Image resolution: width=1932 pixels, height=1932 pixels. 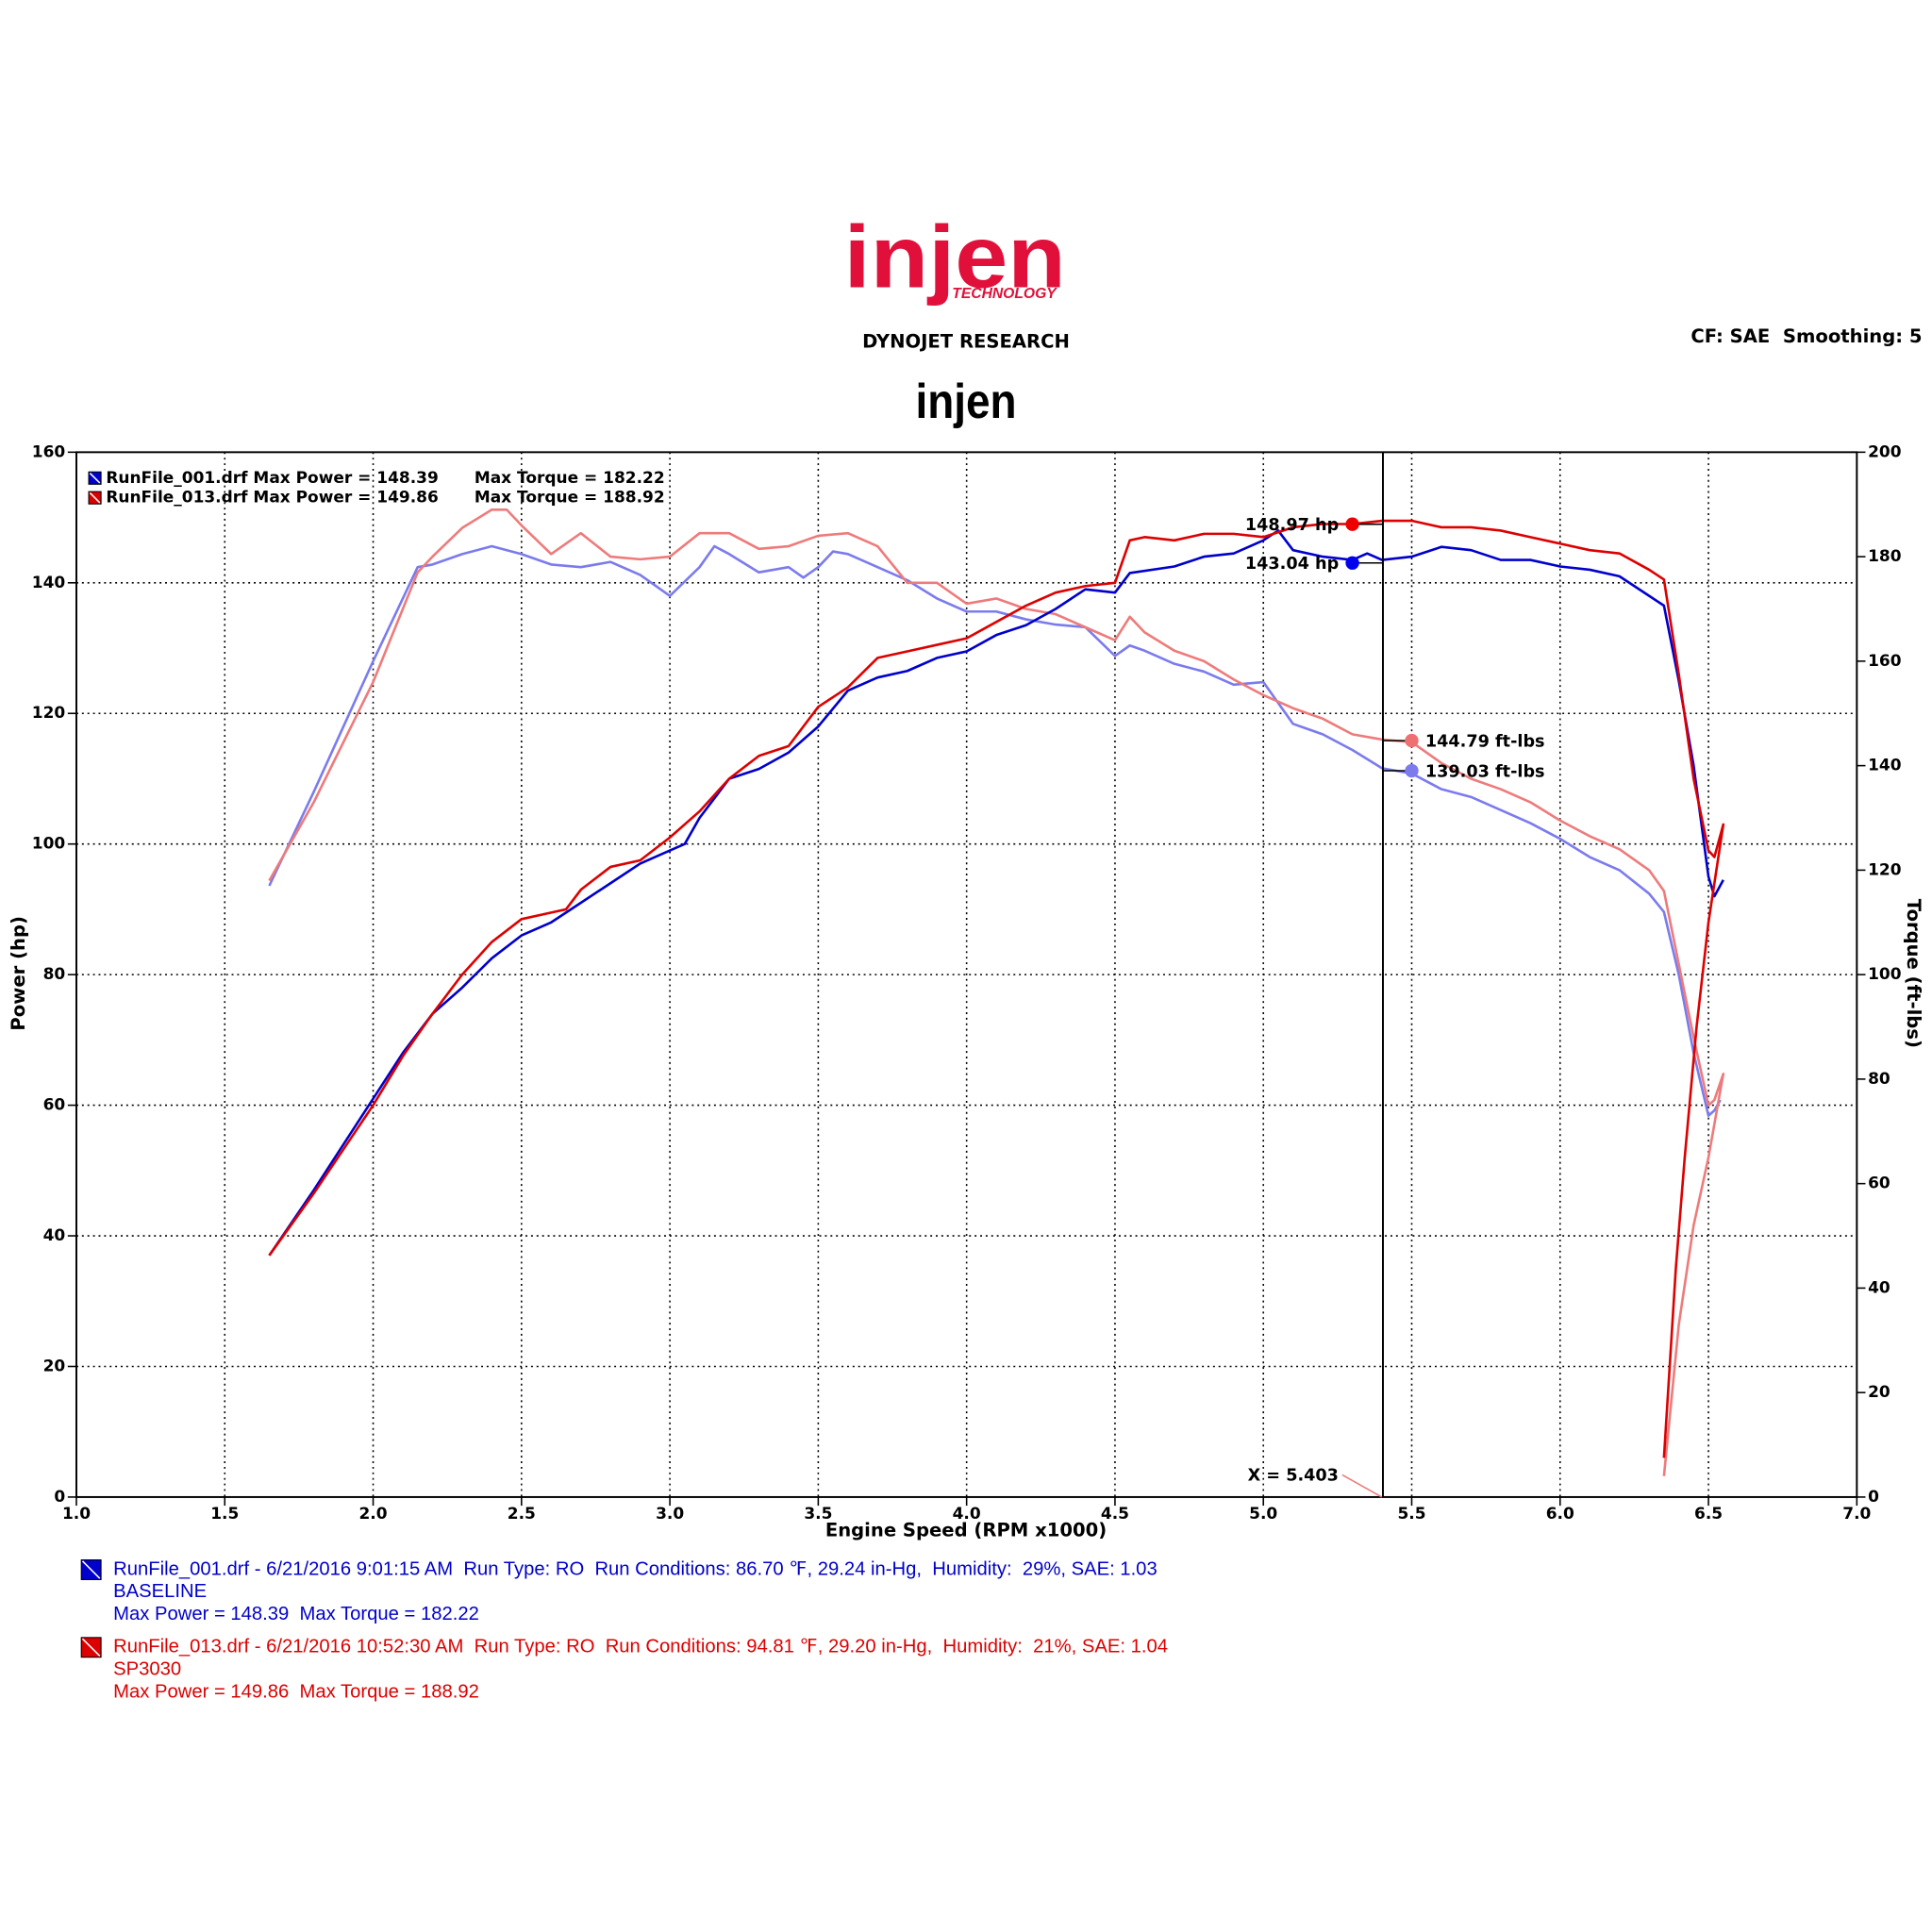 What do you see at coordinates (1294, 1476) in the screenshot?
I see `cursor-label: X = 5.403` at bounding box center [1294, 1476].